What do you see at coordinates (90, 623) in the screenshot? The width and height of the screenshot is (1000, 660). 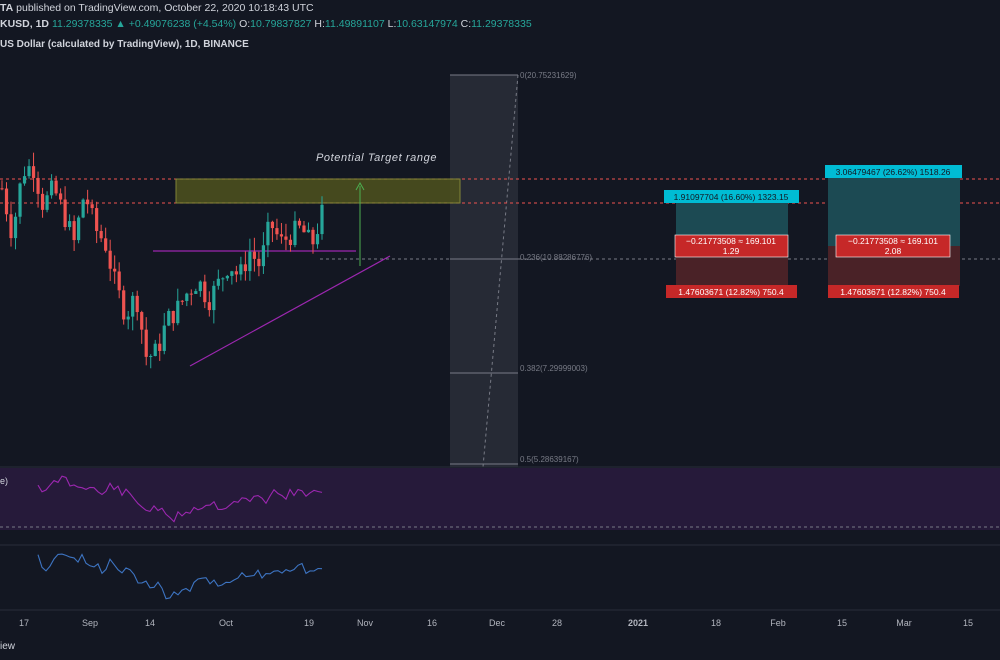 I see `time-axis-tick: Sep` at bounding box center [90, 623].